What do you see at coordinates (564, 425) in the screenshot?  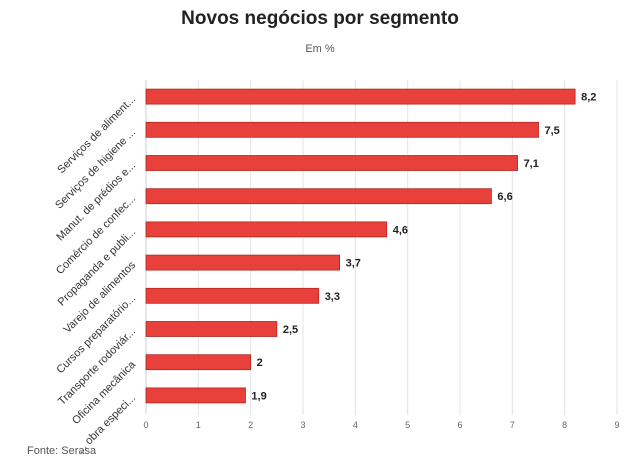 I see `x-tick-label: 8` at bounding box center [564, 425].